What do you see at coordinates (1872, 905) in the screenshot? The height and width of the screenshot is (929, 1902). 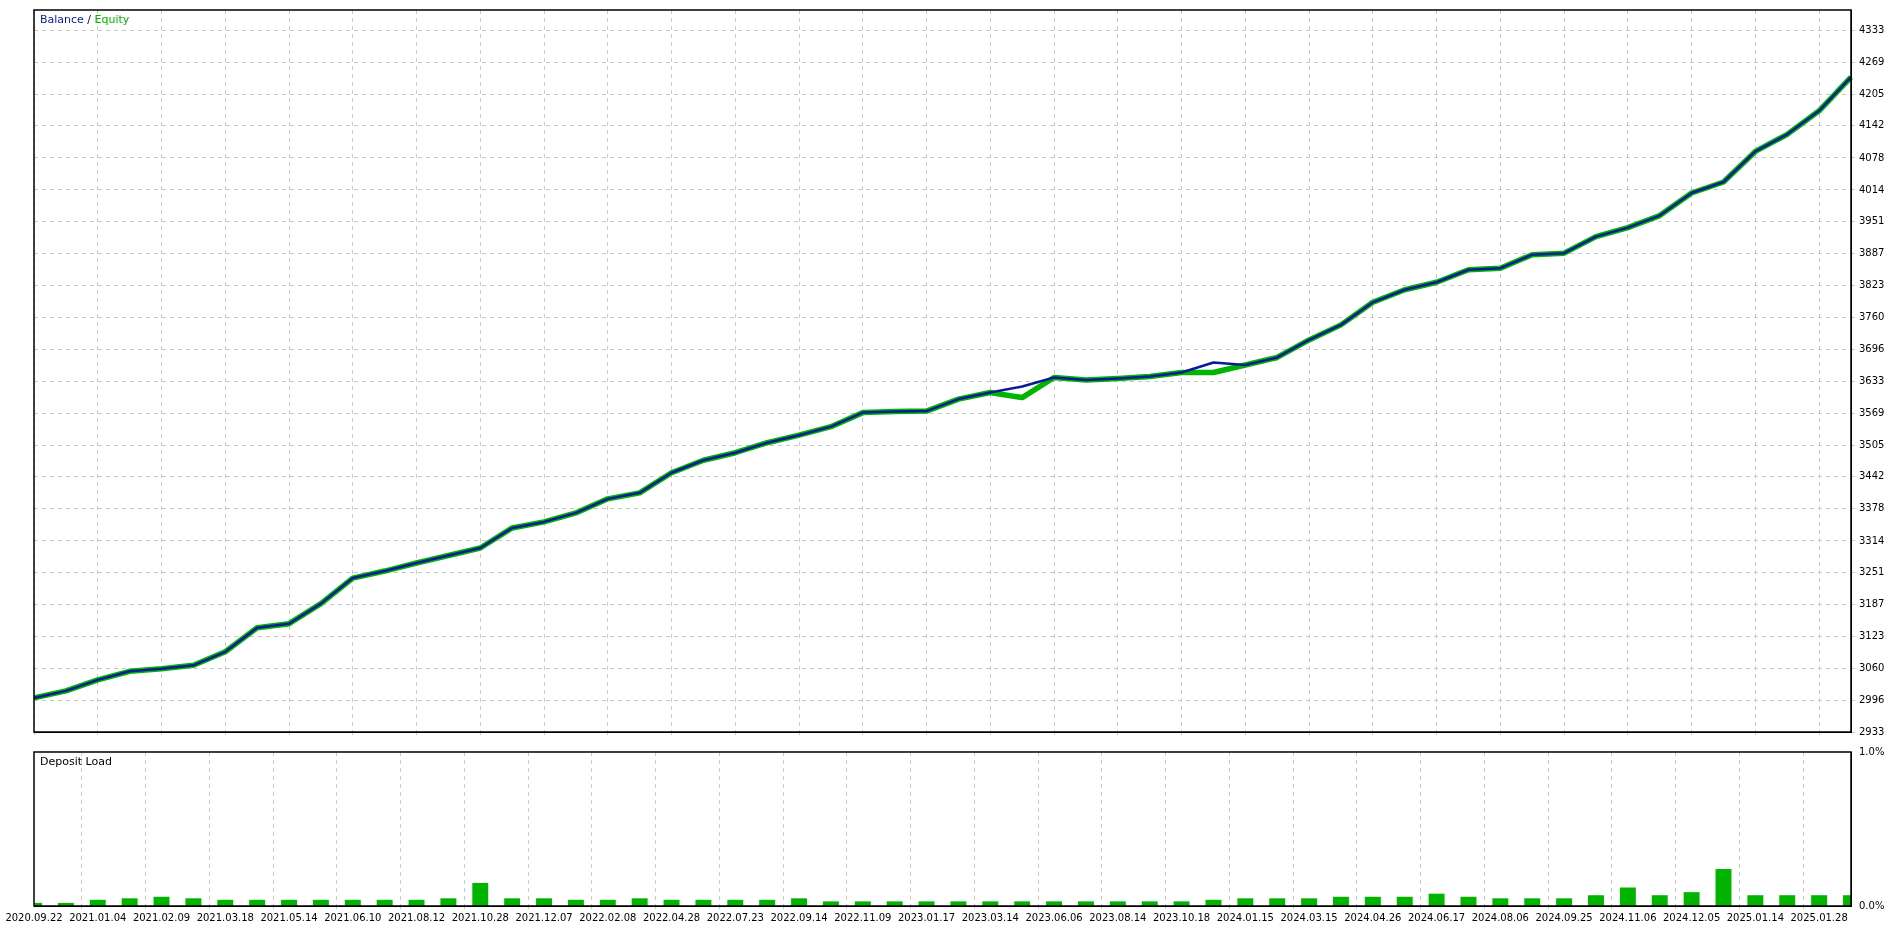 I see `y-tick-label: 0.0%` at bounding box center [1872, 905].